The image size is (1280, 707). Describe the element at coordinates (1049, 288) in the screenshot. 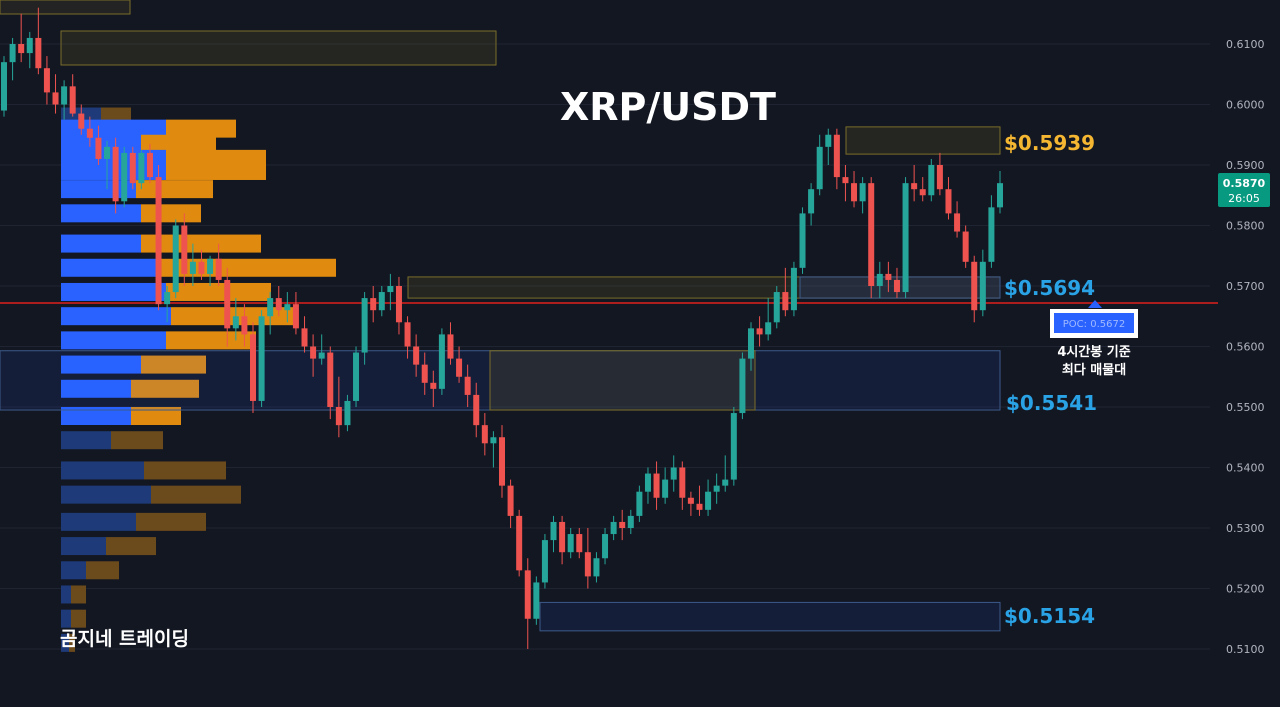

I see `level-label: $0.5694` at that location.